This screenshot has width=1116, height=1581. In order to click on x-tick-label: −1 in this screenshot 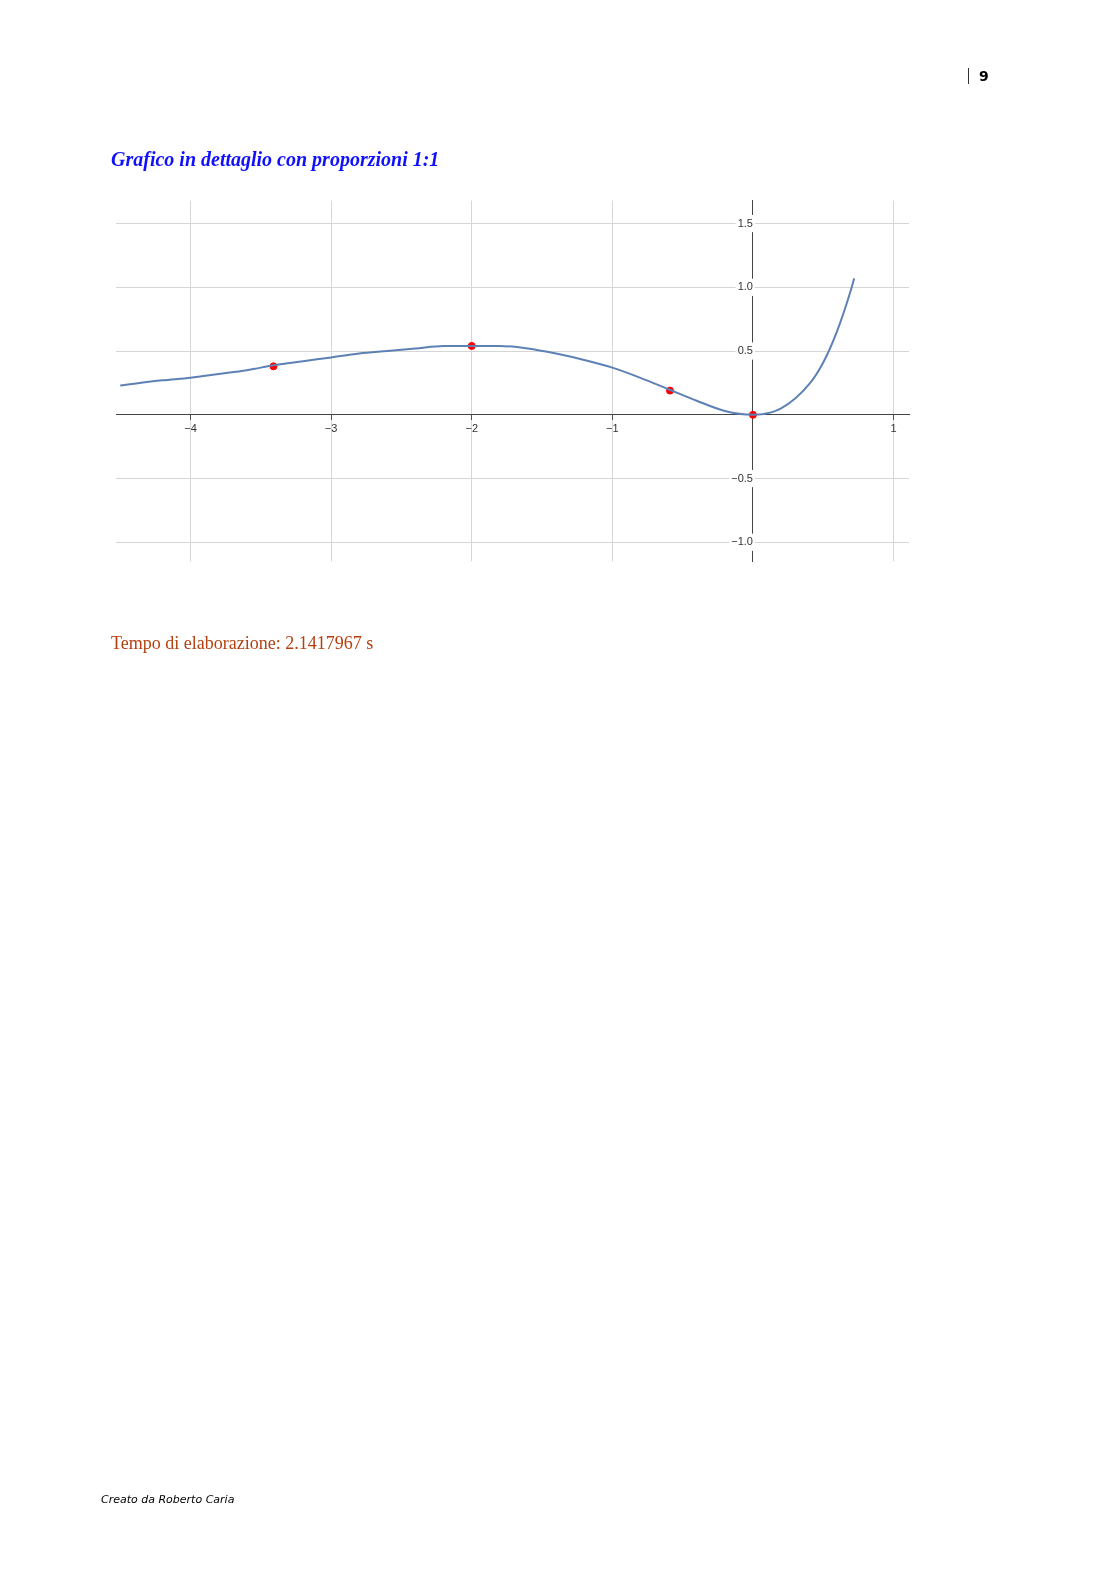, I will do `click(612, 428)`.